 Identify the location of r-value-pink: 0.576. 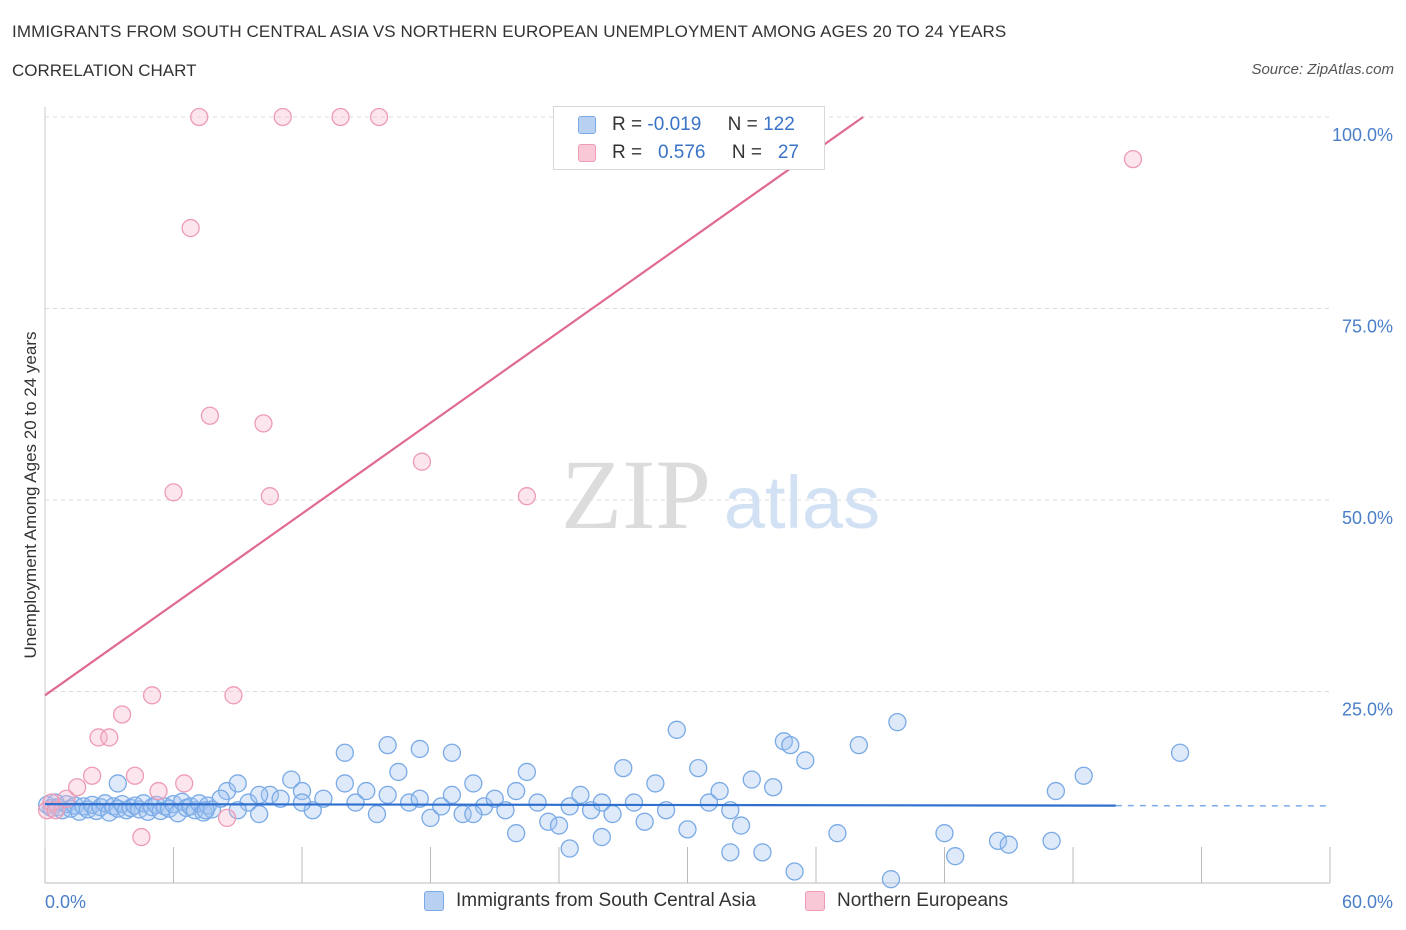
(681, 152).